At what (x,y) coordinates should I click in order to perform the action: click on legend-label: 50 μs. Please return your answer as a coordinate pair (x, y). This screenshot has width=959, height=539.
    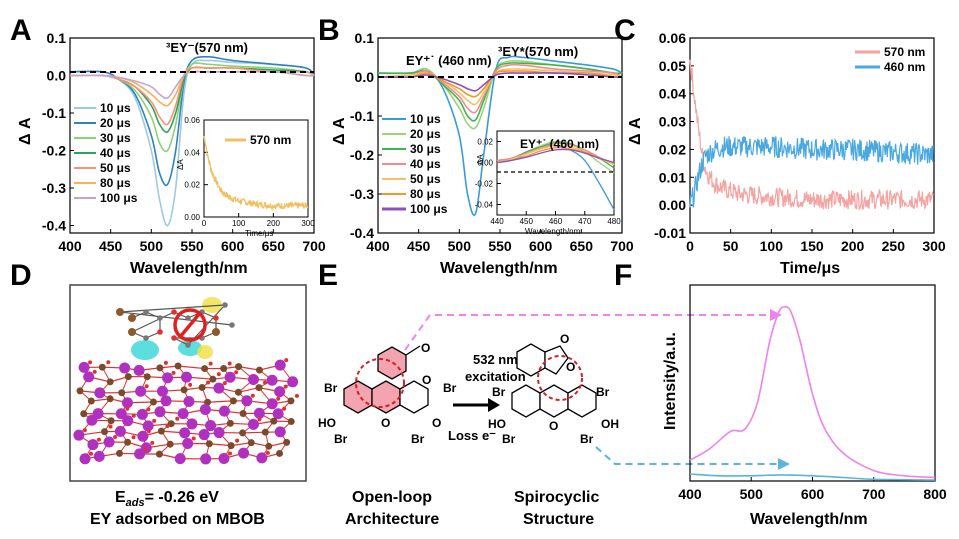
    Looking at the image, I should click on (425, 179).